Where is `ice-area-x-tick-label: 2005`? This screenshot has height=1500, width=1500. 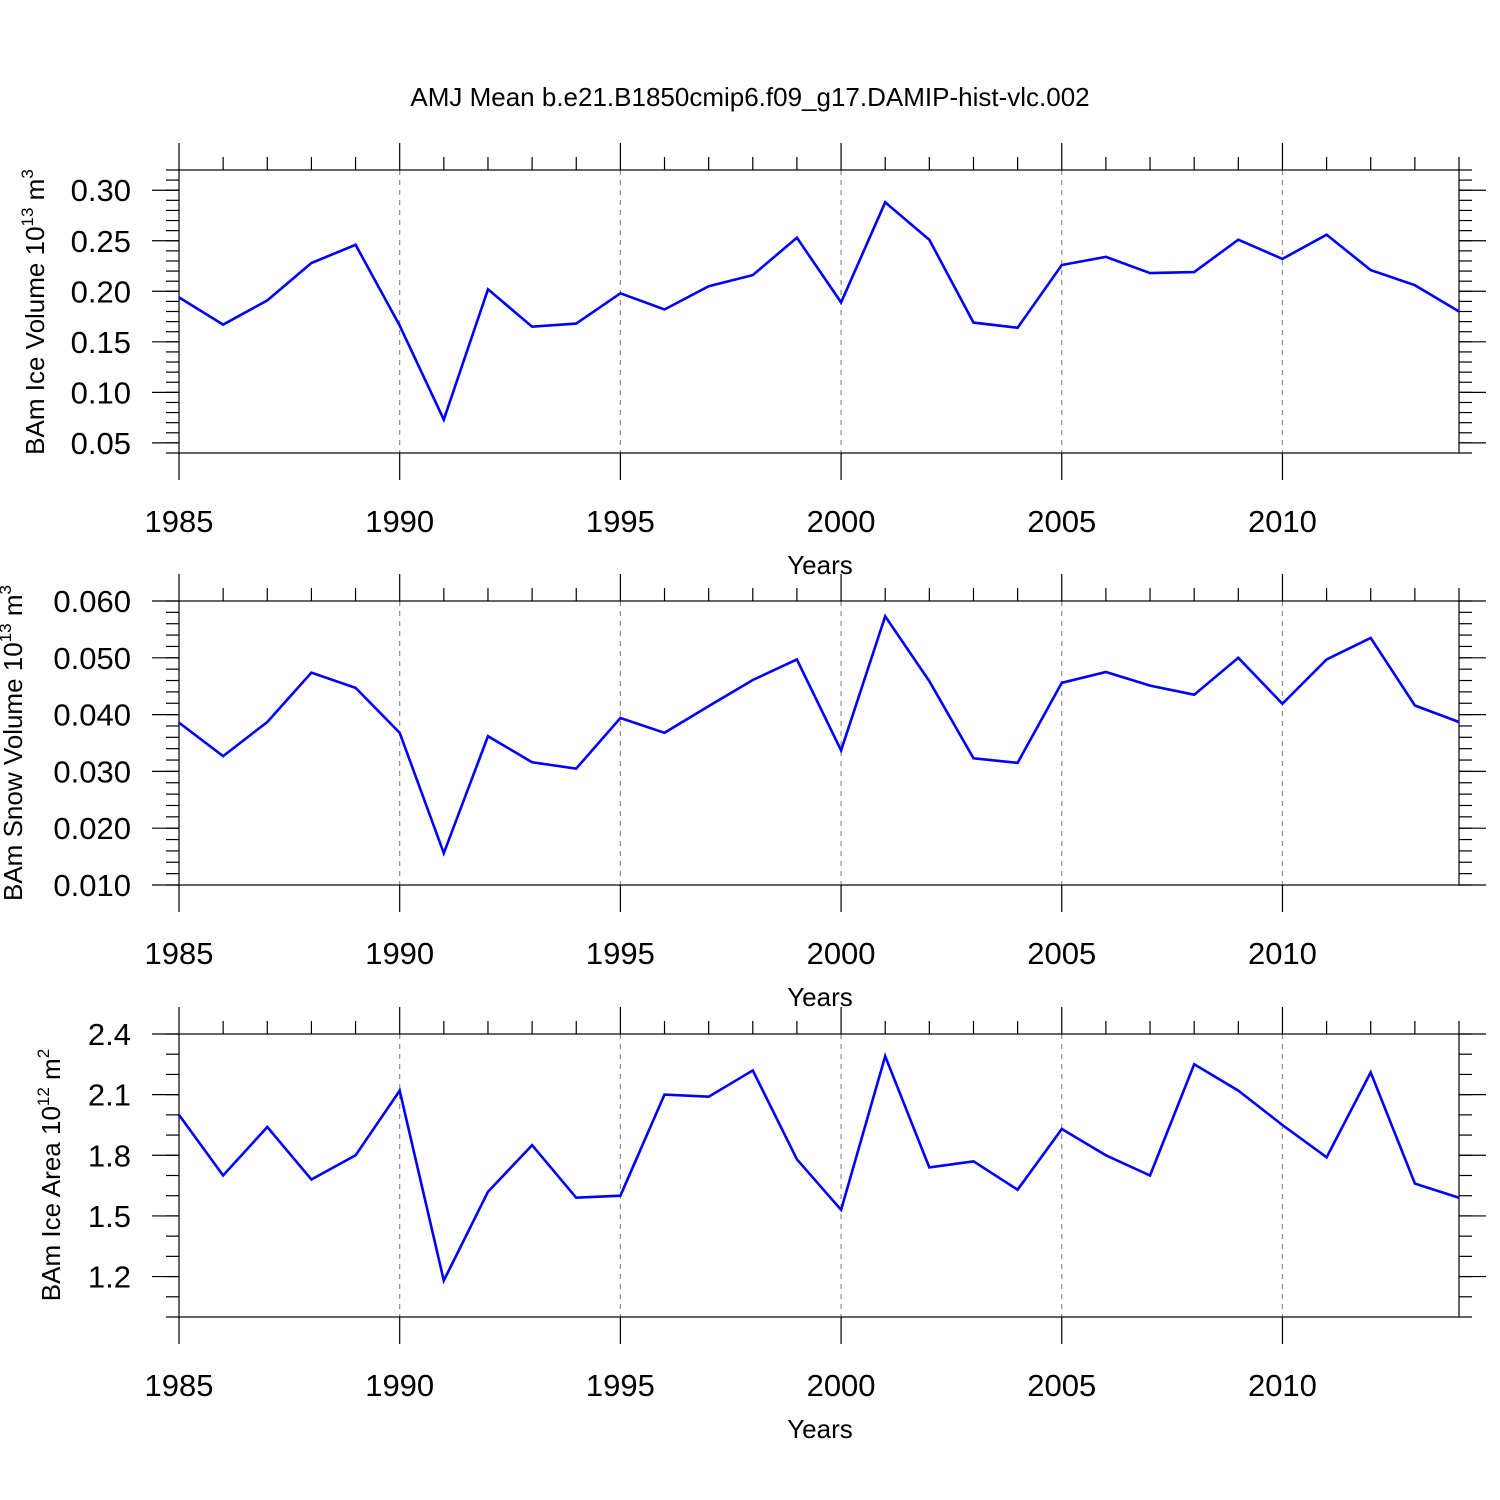
ice-area-x-tick-label: 2005 is located at coordinates (1061, 1385).